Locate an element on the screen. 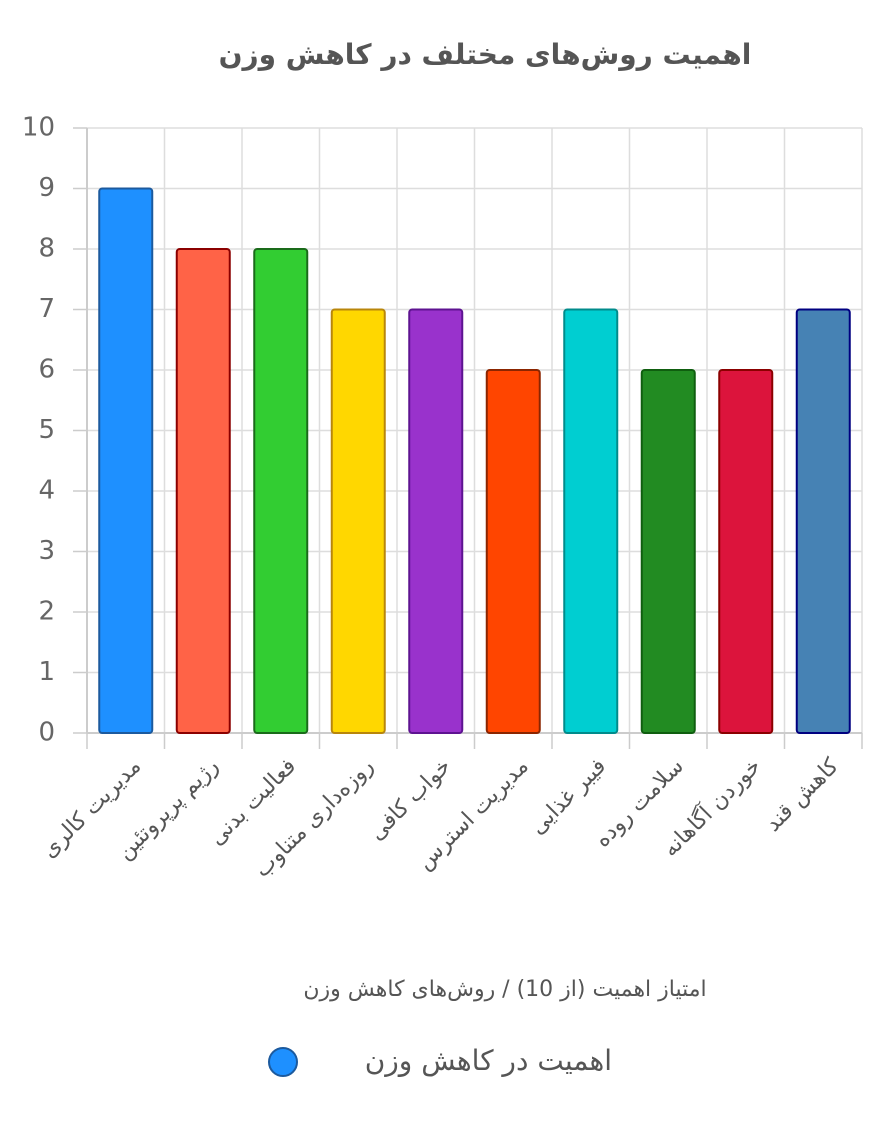 Image resolution: width=878 pixels, height=1123 pixels. chart-title: اهمیت روش‌های مختلف در کاهش وزن is located at coordinates (485, 54).